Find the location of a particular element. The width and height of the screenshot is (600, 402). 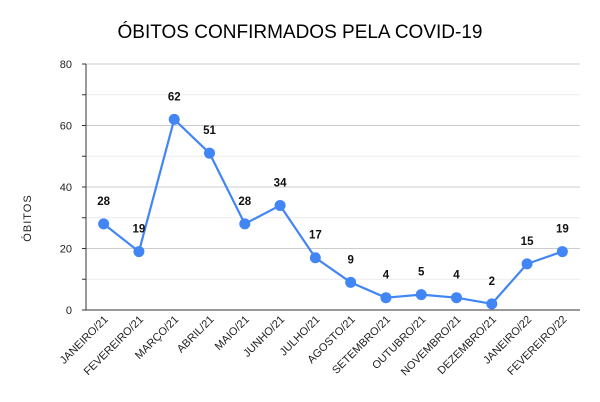

y-tick-label: 80 is located at coordinates (66, 65).